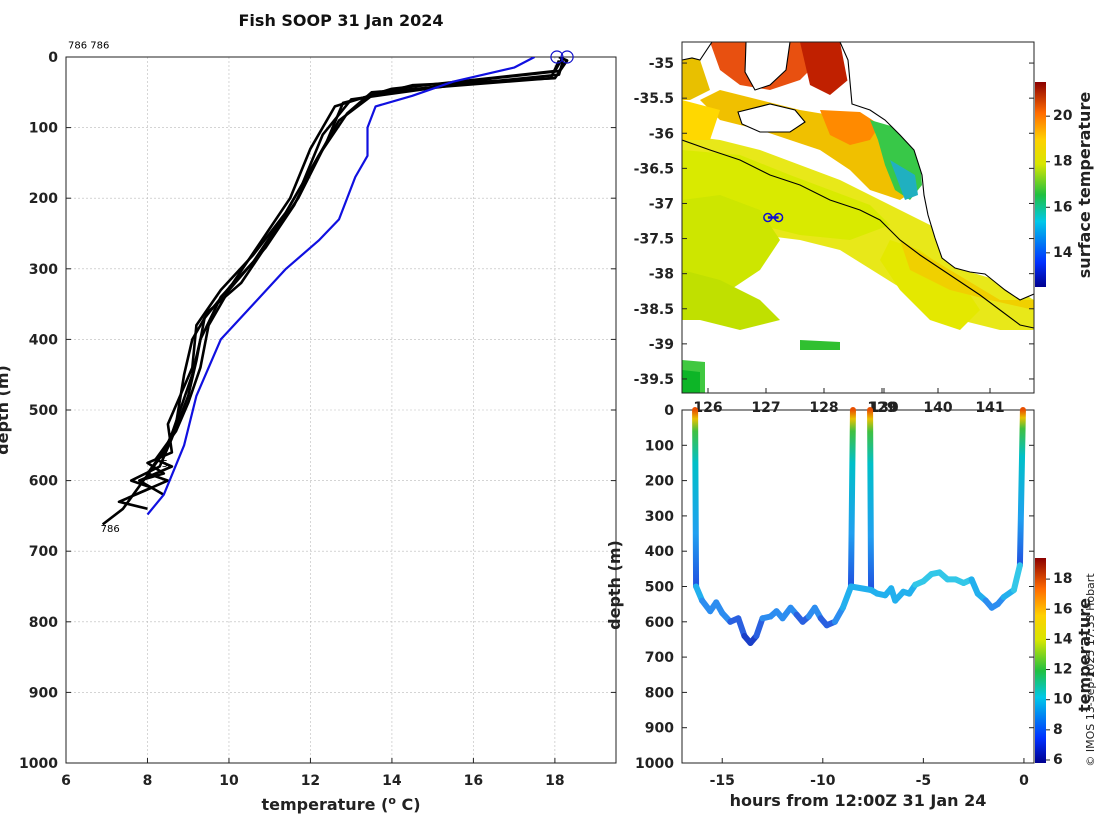 Image resolution: width=1100 pixels, height=824 pixels. Describe the element at coordinates (1024, 781) in the screenshot. I see `section-x-tick-label: 0` at that location.